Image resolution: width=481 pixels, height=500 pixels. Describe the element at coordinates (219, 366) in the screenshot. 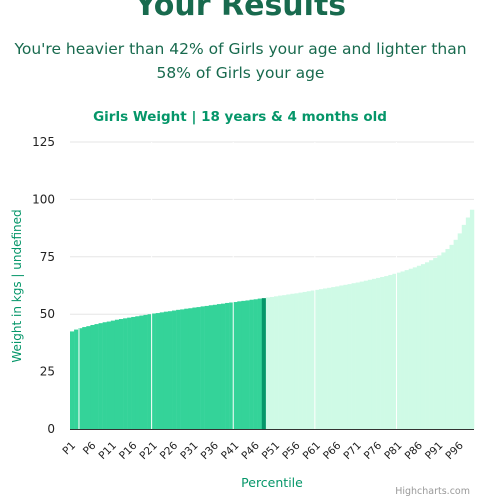

I see `bar-p37` at that location.